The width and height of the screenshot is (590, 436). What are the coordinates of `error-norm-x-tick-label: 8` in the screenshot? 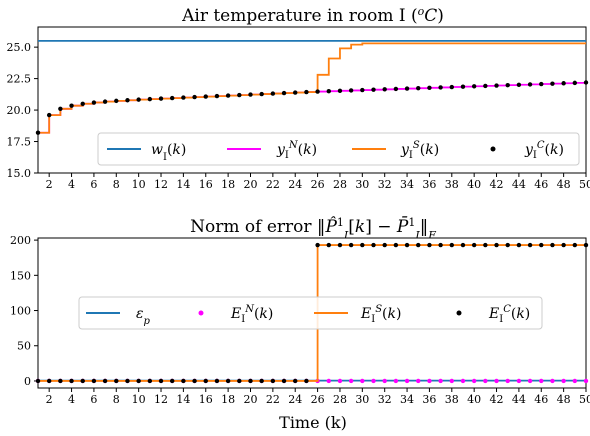 It's located at (116, 399).